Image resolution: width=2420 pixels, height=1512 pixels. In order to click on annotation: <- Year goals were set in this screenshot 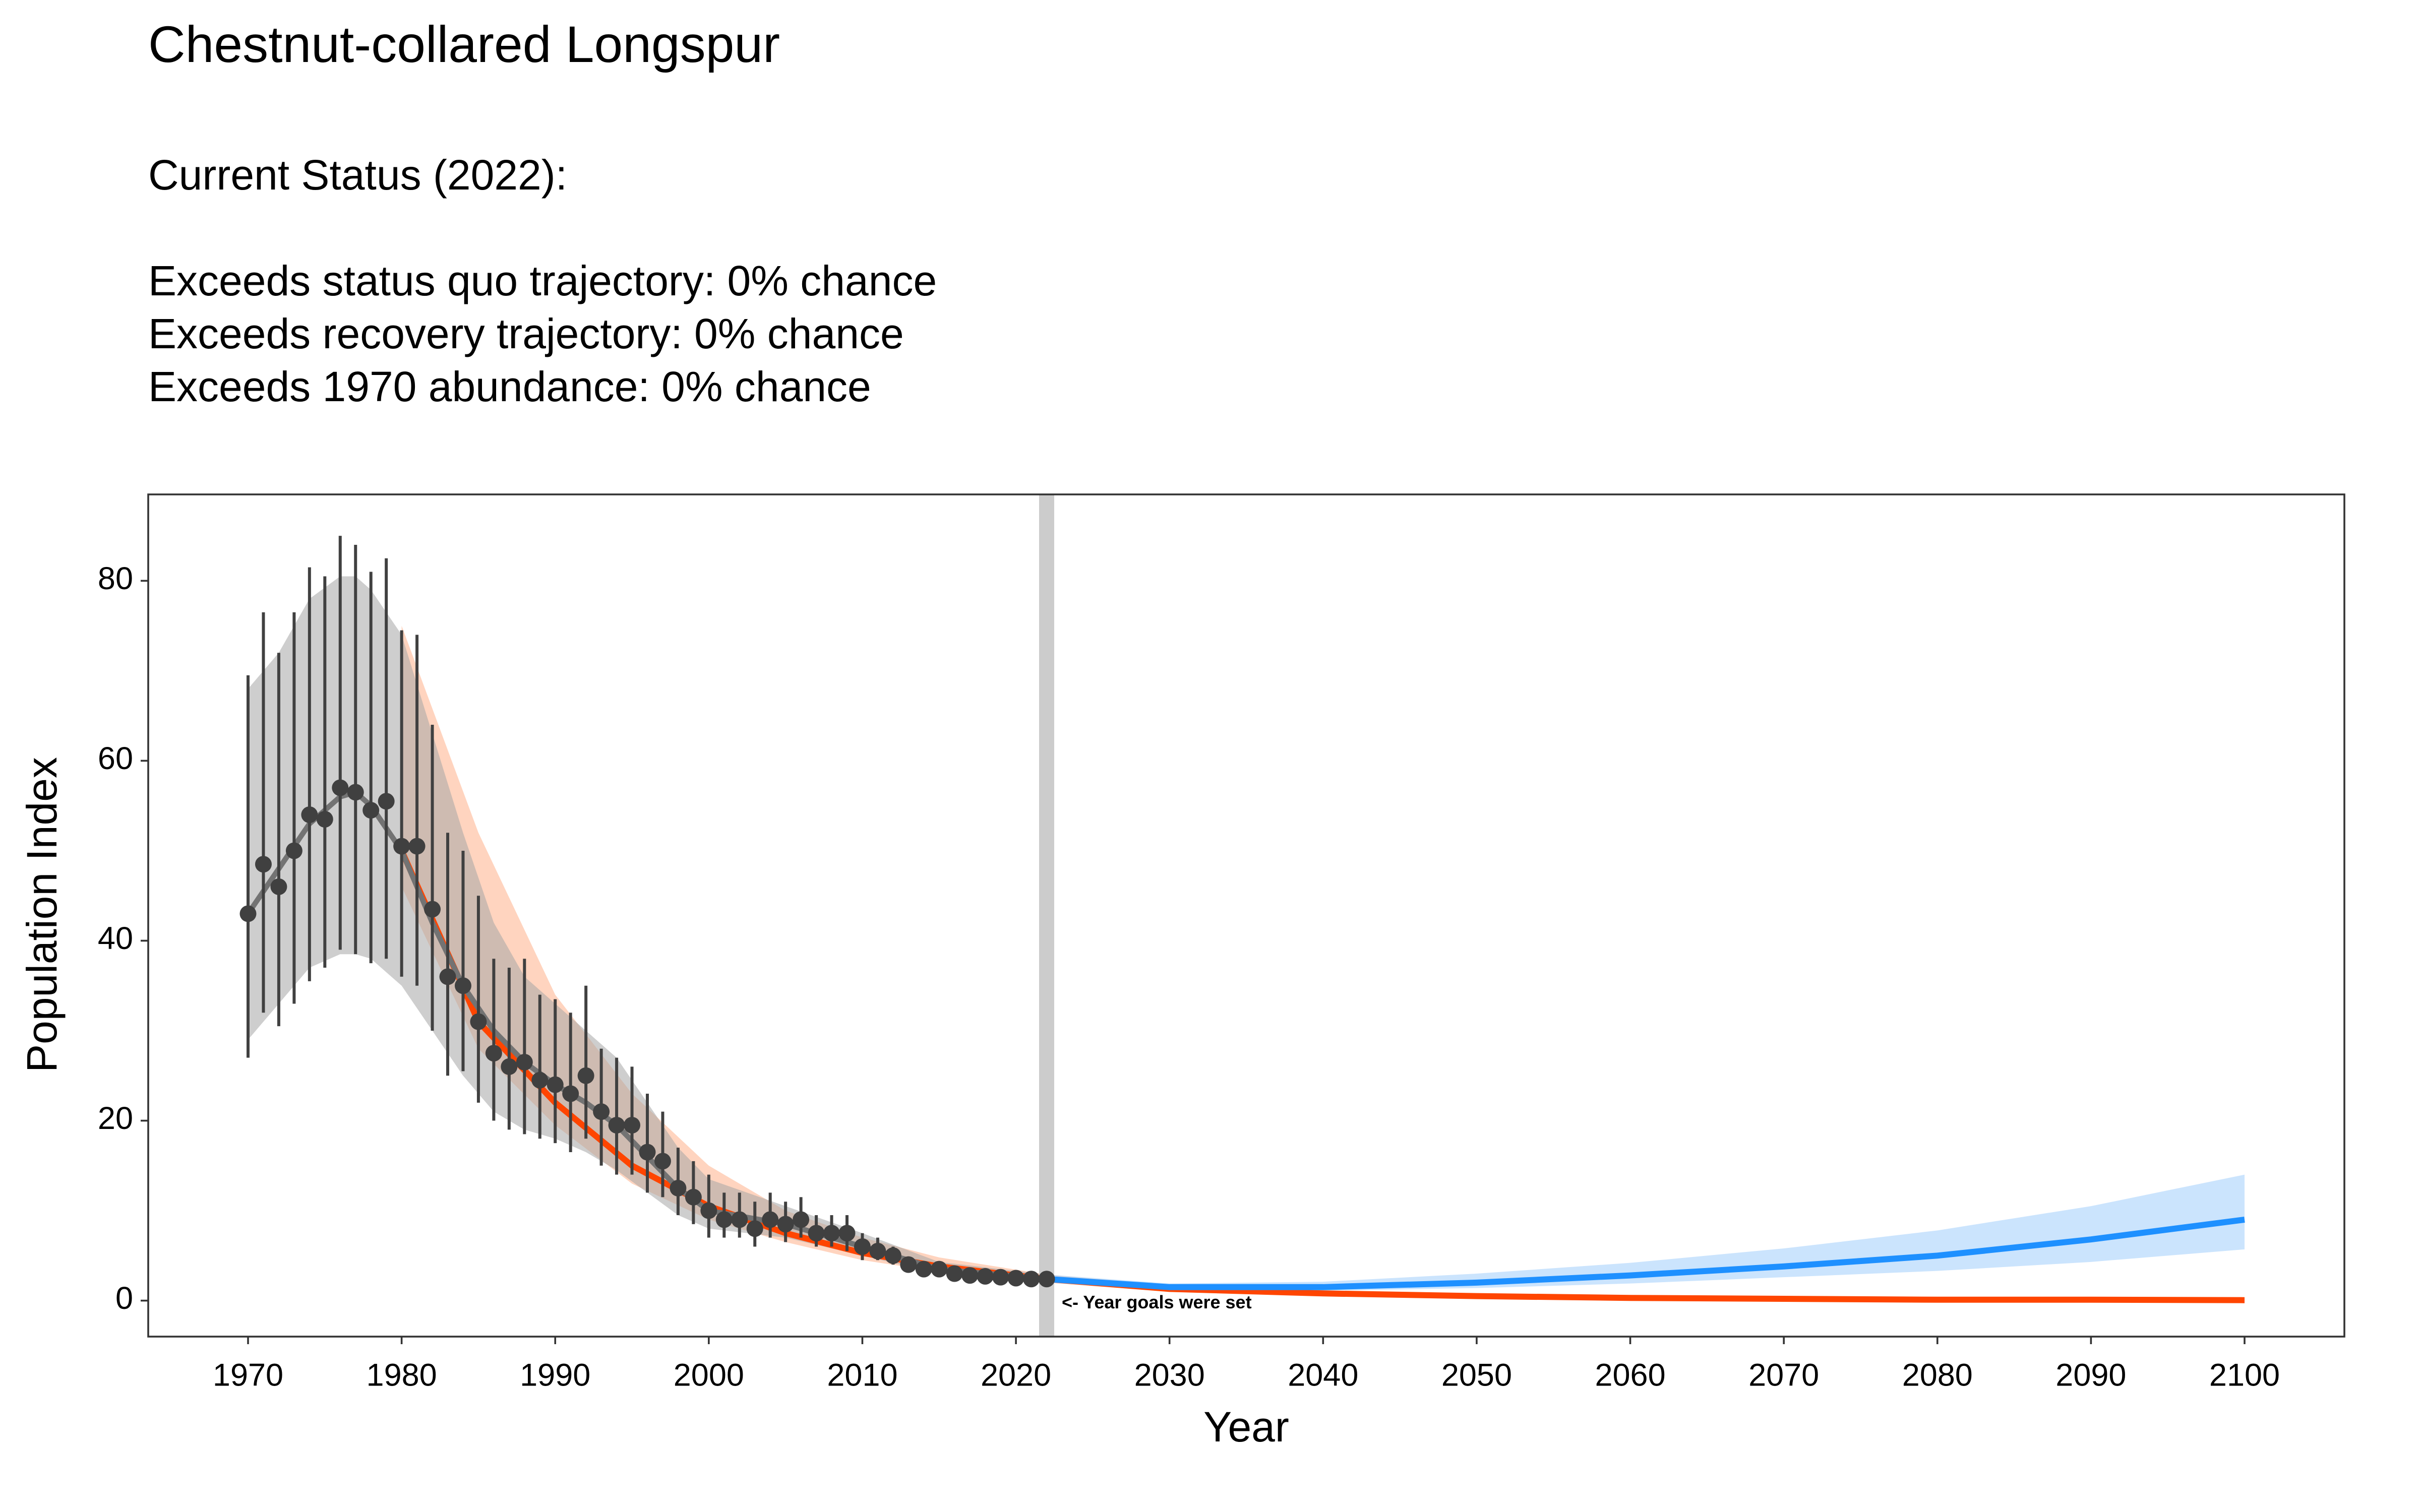, I will do `click(1157, 1302)`.